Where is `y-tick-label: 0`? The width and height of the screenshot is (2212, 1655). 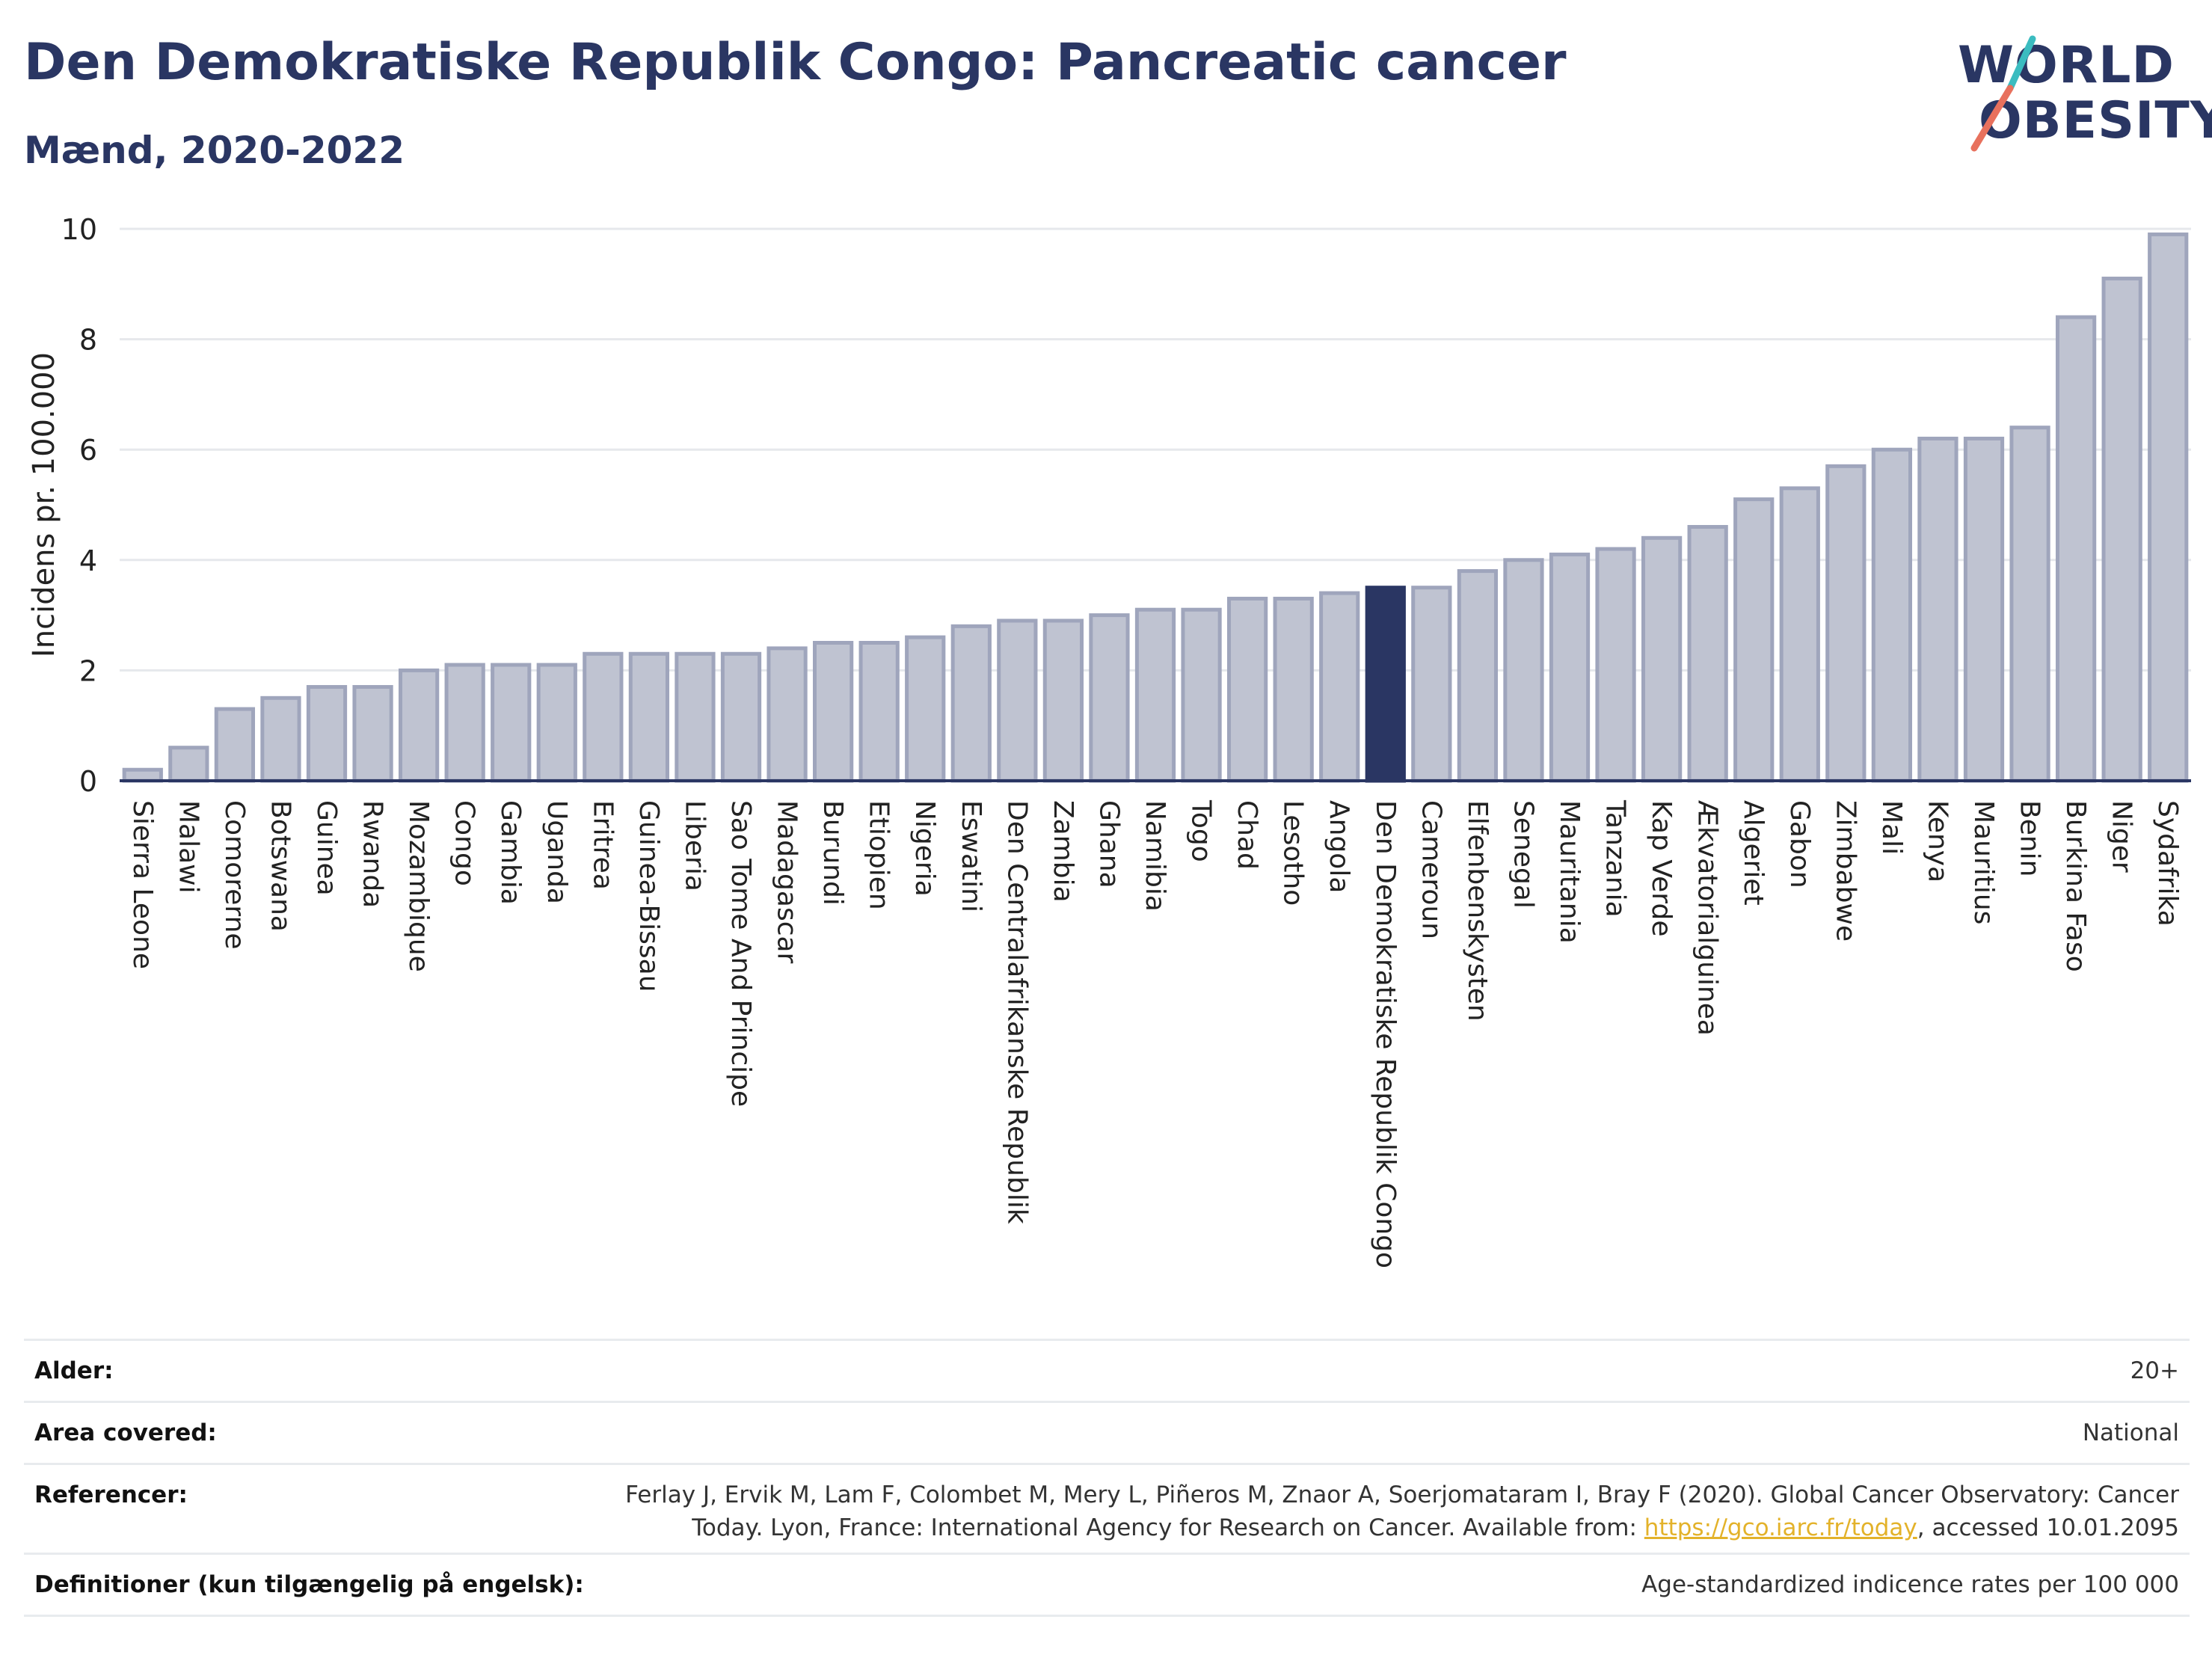 y-tick-label: 0 is located at coordinates (88, 781).